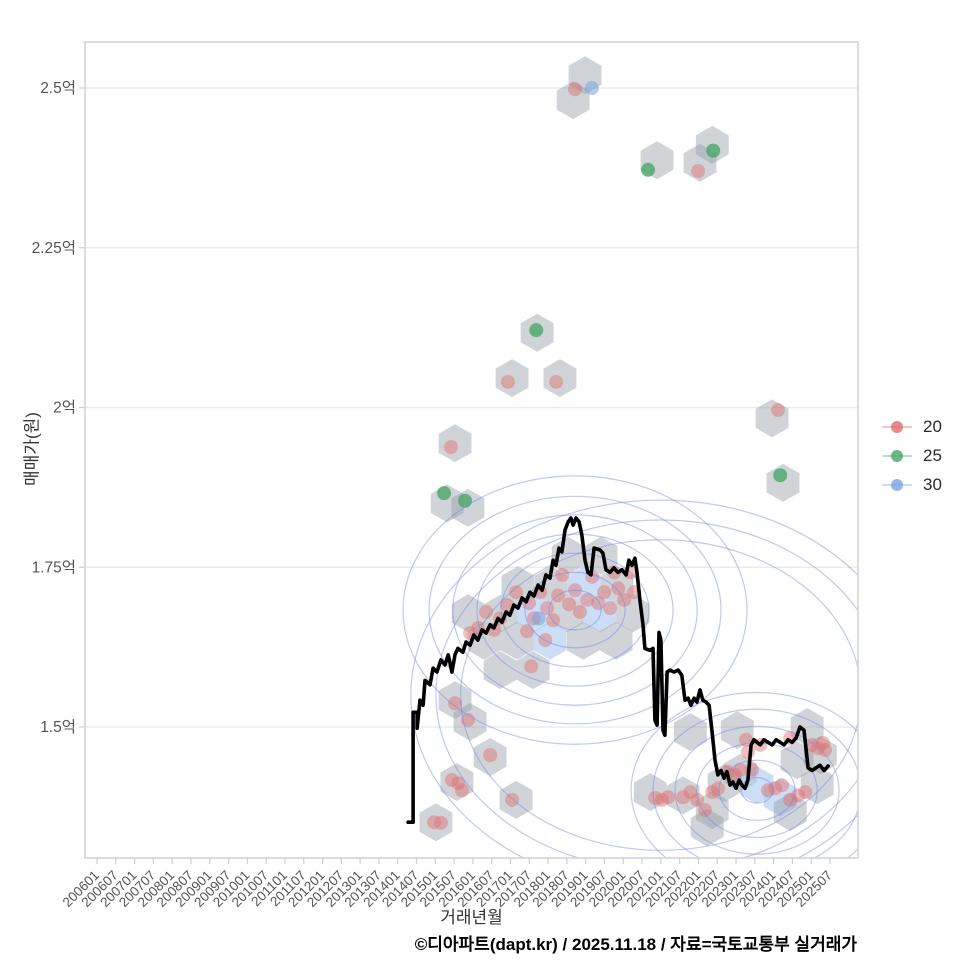 The width and height of the screenshot is (960, 960). What do you see at coordinates (64, 408) in the screenshot?
I see `y-tick-label: 2억` at bounding box center [64, 408].